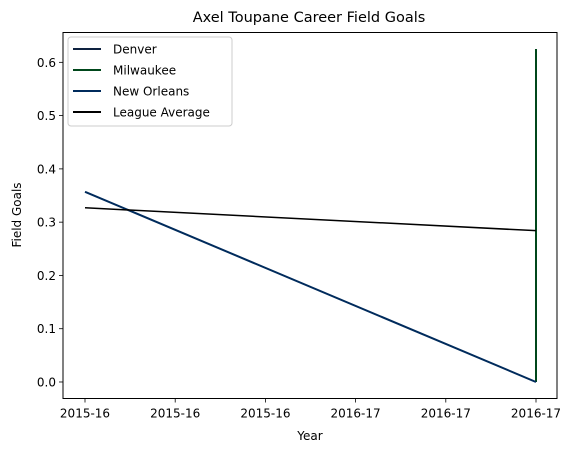 The image size is (573, 457). Describe the element at coordinates (46, 116) in the screenshot. I see `y-tick-label: 0.5` at that location.